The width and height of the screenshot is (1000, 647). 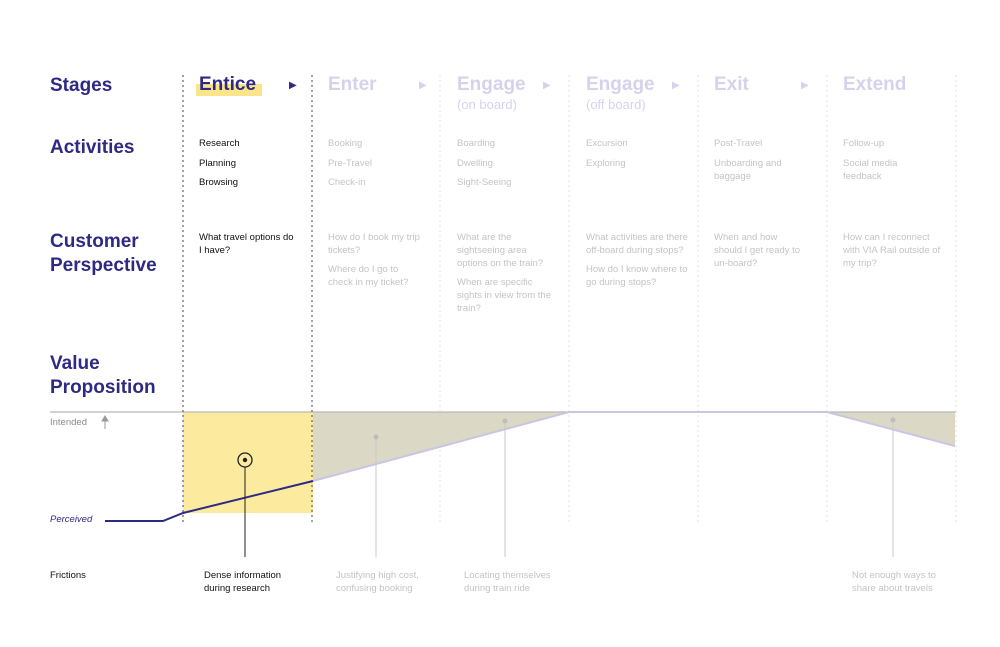 What do you see at coordinates (68, 422) in the screenshot?
I see `intended-label: Intended` at bounding box center [68, 422].